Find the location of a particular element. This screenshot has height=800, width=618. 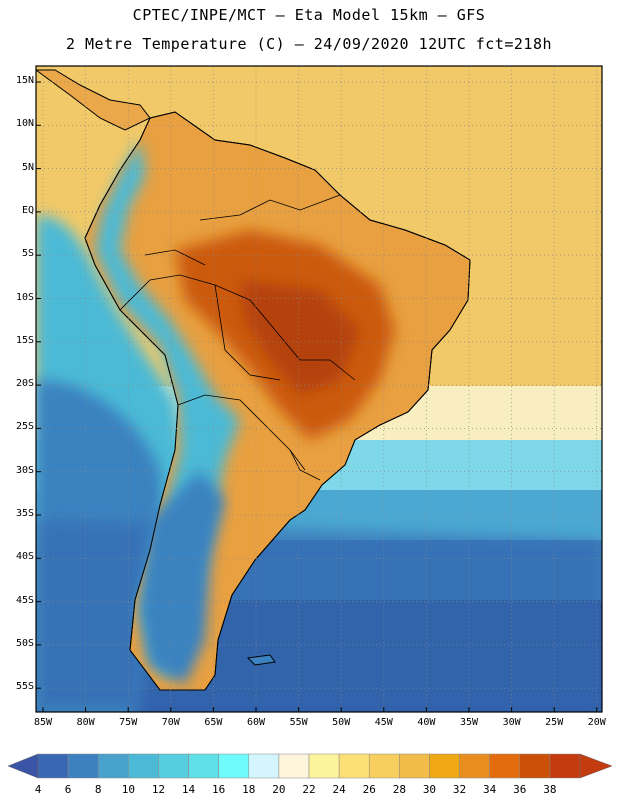

colorbar-label: 26 is located at coordinates (369, 789).